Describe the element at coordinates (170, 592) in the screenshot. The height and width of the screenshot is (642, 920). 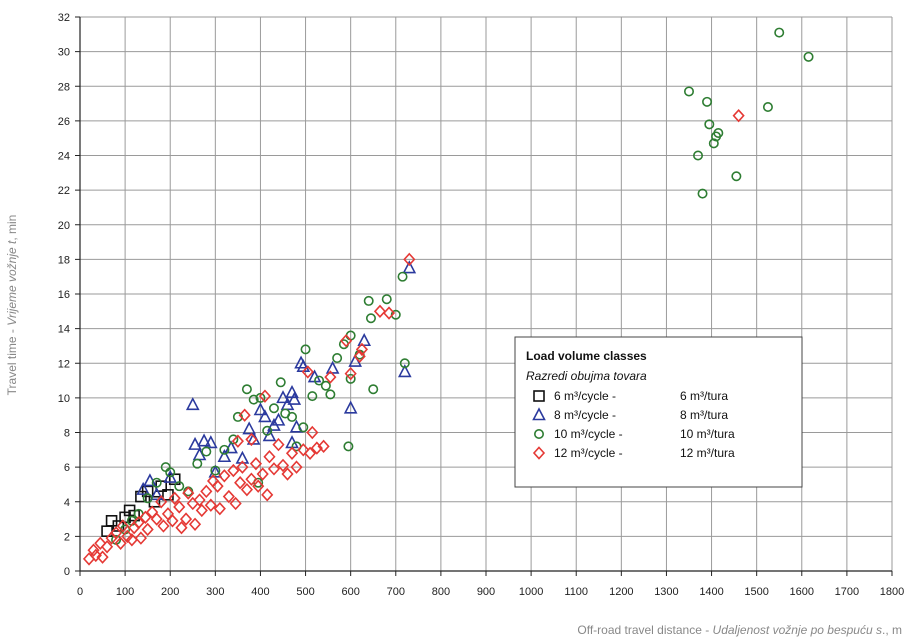
I see `x-tick-label: 200` at that location.